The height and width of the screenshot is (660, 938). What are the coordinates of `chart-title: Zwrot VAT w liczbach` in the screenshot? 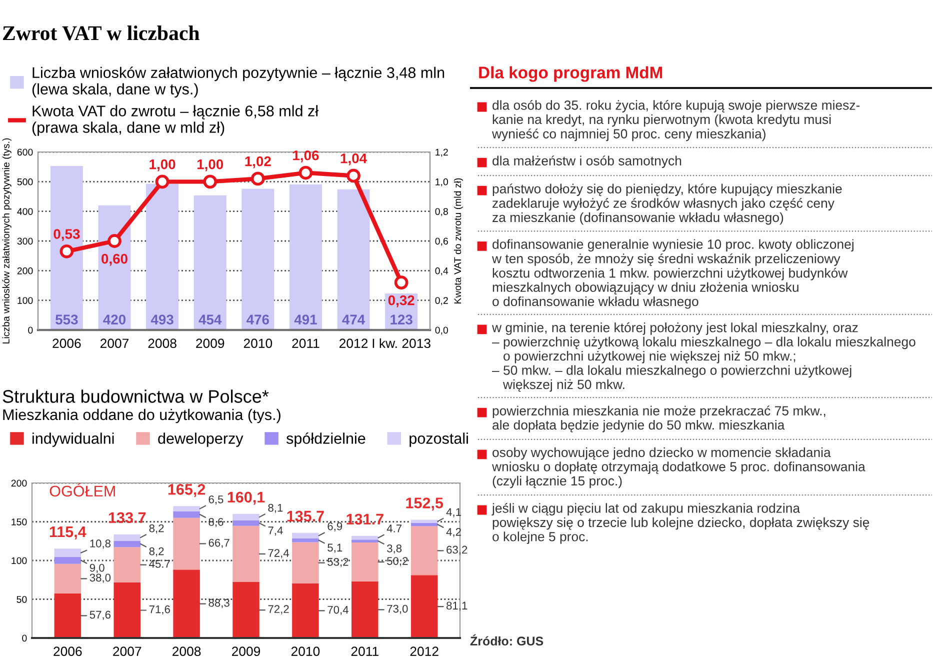 It's located at (101, 33).